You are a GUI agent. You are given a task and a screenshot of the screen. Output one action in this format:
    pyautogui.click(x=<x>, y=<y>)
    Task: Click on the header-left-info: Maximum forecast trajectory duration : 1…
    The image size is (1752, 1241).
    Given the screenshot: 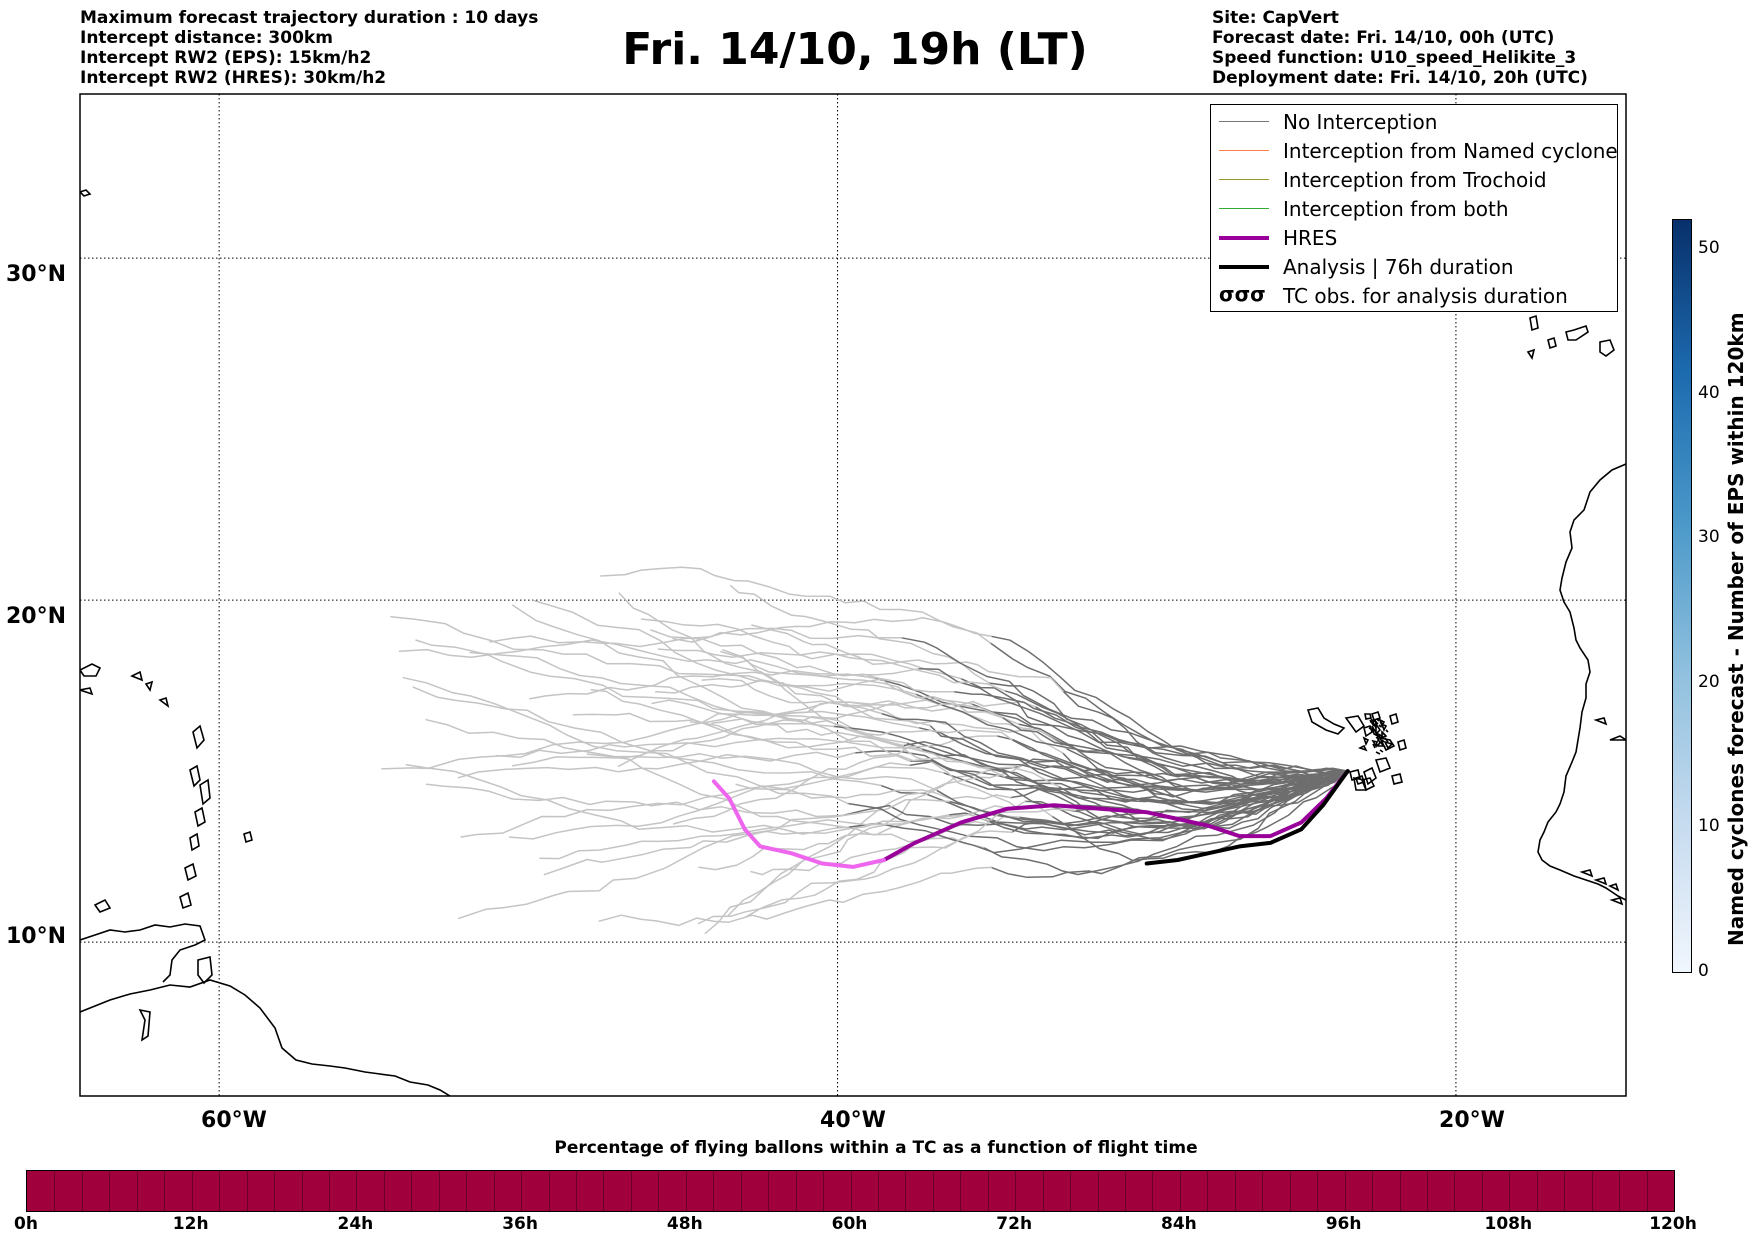 What is the action you would take?
    pyautogui.click(x=309, y=48)
    